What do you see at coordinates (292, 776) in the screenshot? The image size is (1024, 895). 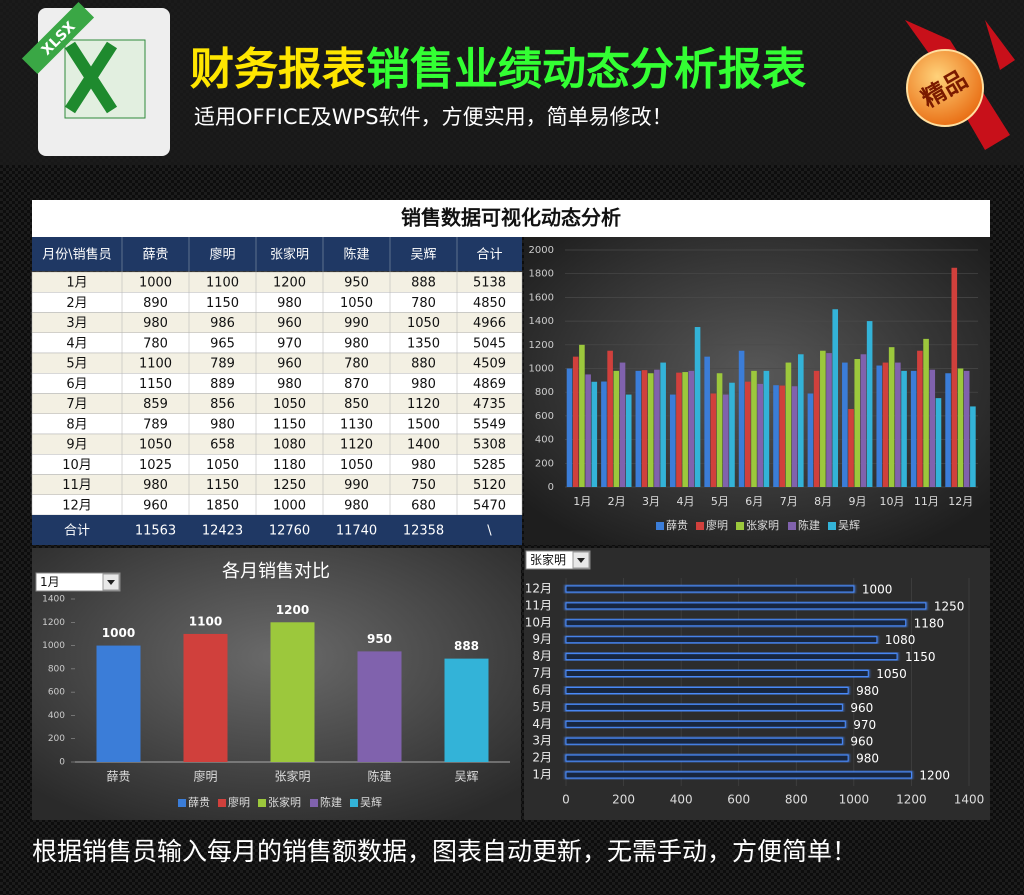 I see `x-tick-label: 张家明` at bounding box center [292, 776].